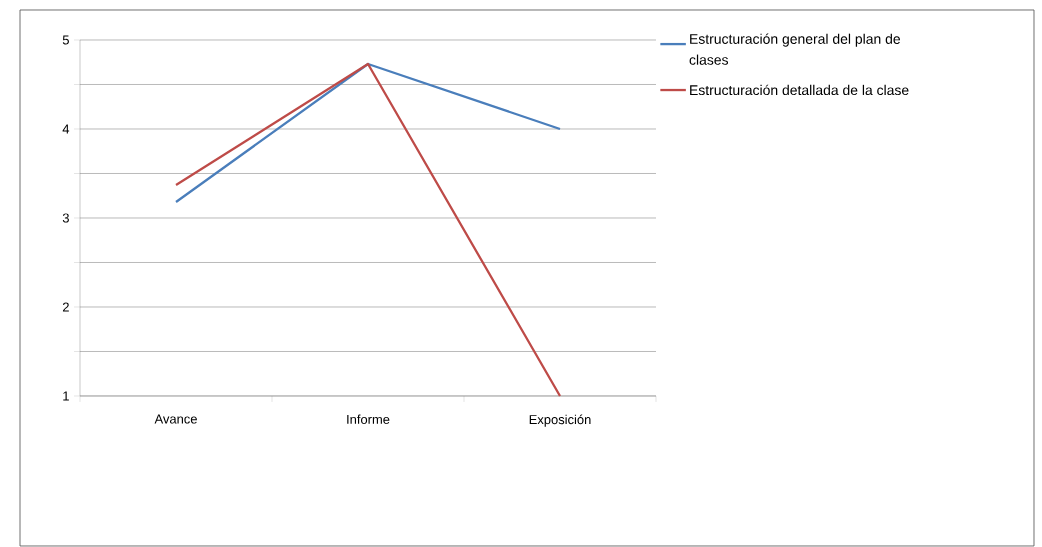 The height and width of the screenshot is (547, 1042). I want to click on y-tick-label: 2, so click(65, 307).